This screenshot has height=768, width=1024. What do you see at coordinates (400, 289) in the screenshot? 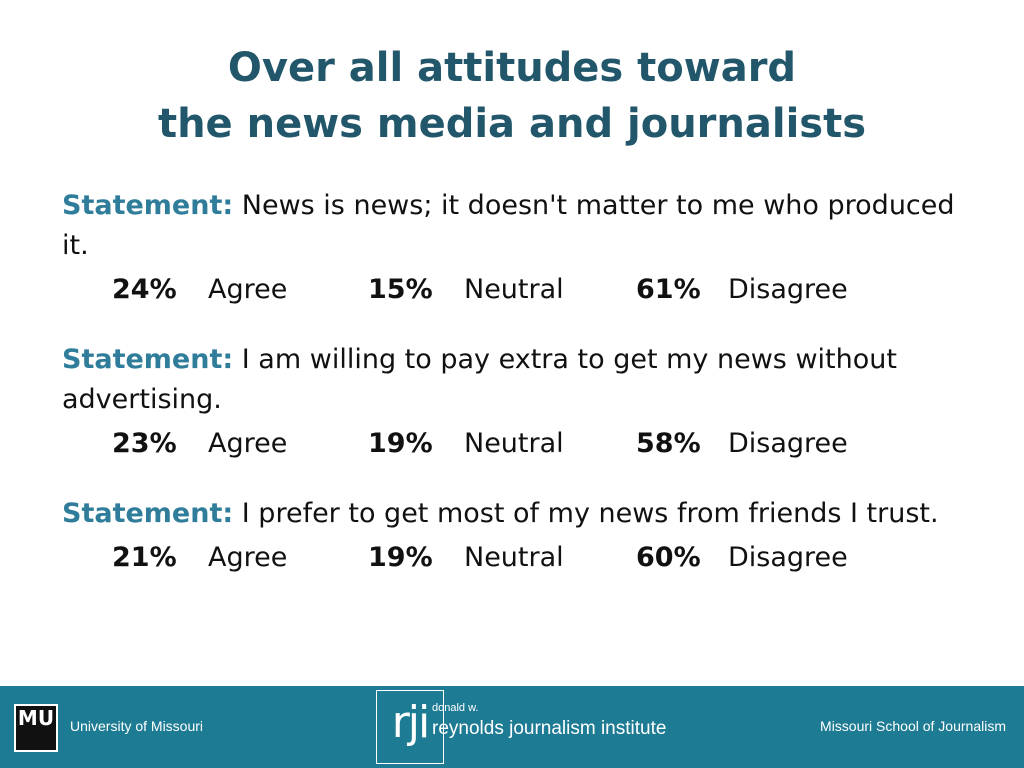
I see `neutral-percent: 15%` at bounding box center [400, 289].